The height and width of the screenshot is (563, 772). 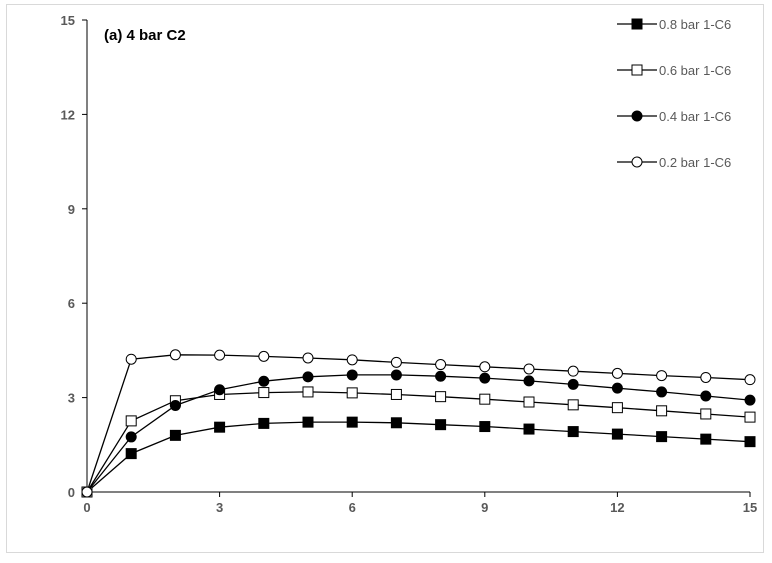 I want to click on x-tick-label: 0, so click(x=86, y=507).